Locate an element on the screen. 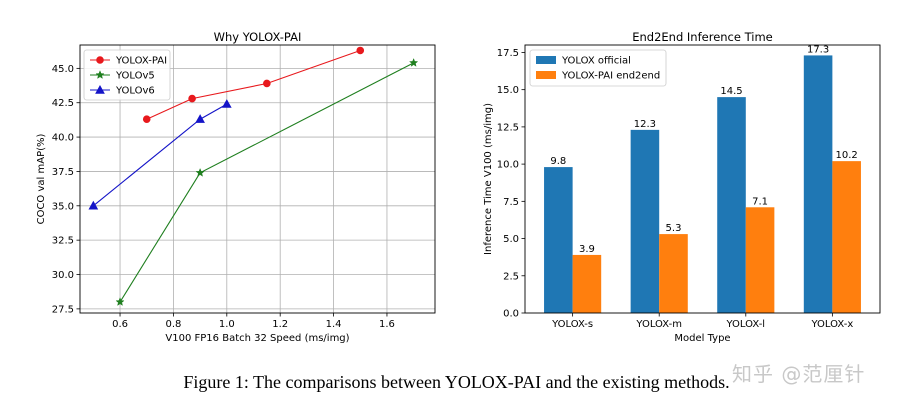  x-tick-label: 0.6 is located at coordinates (120, 324).